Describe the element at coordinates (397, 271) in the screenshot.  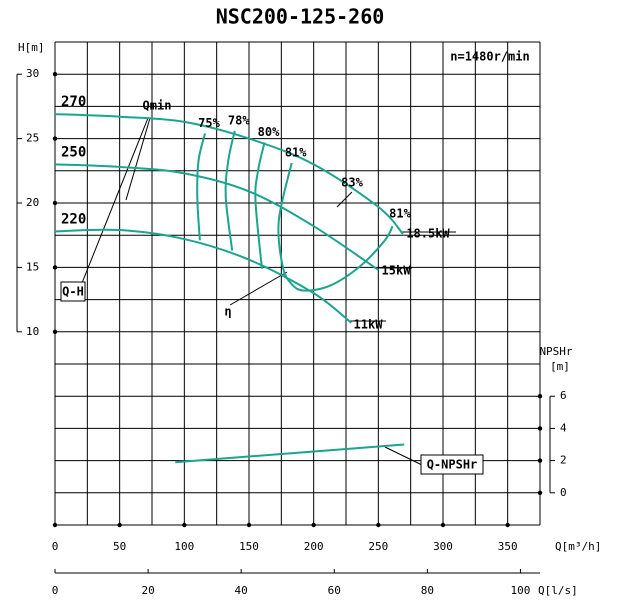
I see `annotation: 15kW` at that location.